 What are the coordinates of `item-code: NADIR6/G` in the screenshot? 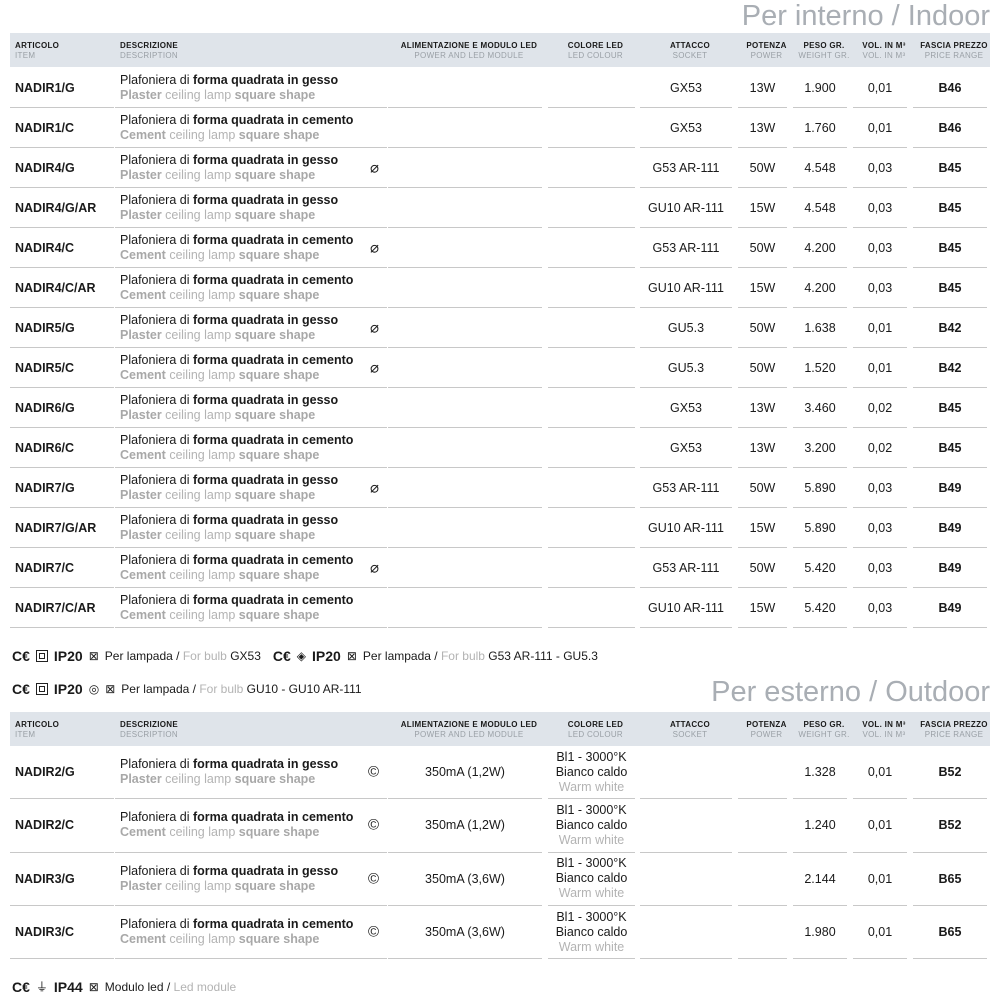 It's located at (45, 407).